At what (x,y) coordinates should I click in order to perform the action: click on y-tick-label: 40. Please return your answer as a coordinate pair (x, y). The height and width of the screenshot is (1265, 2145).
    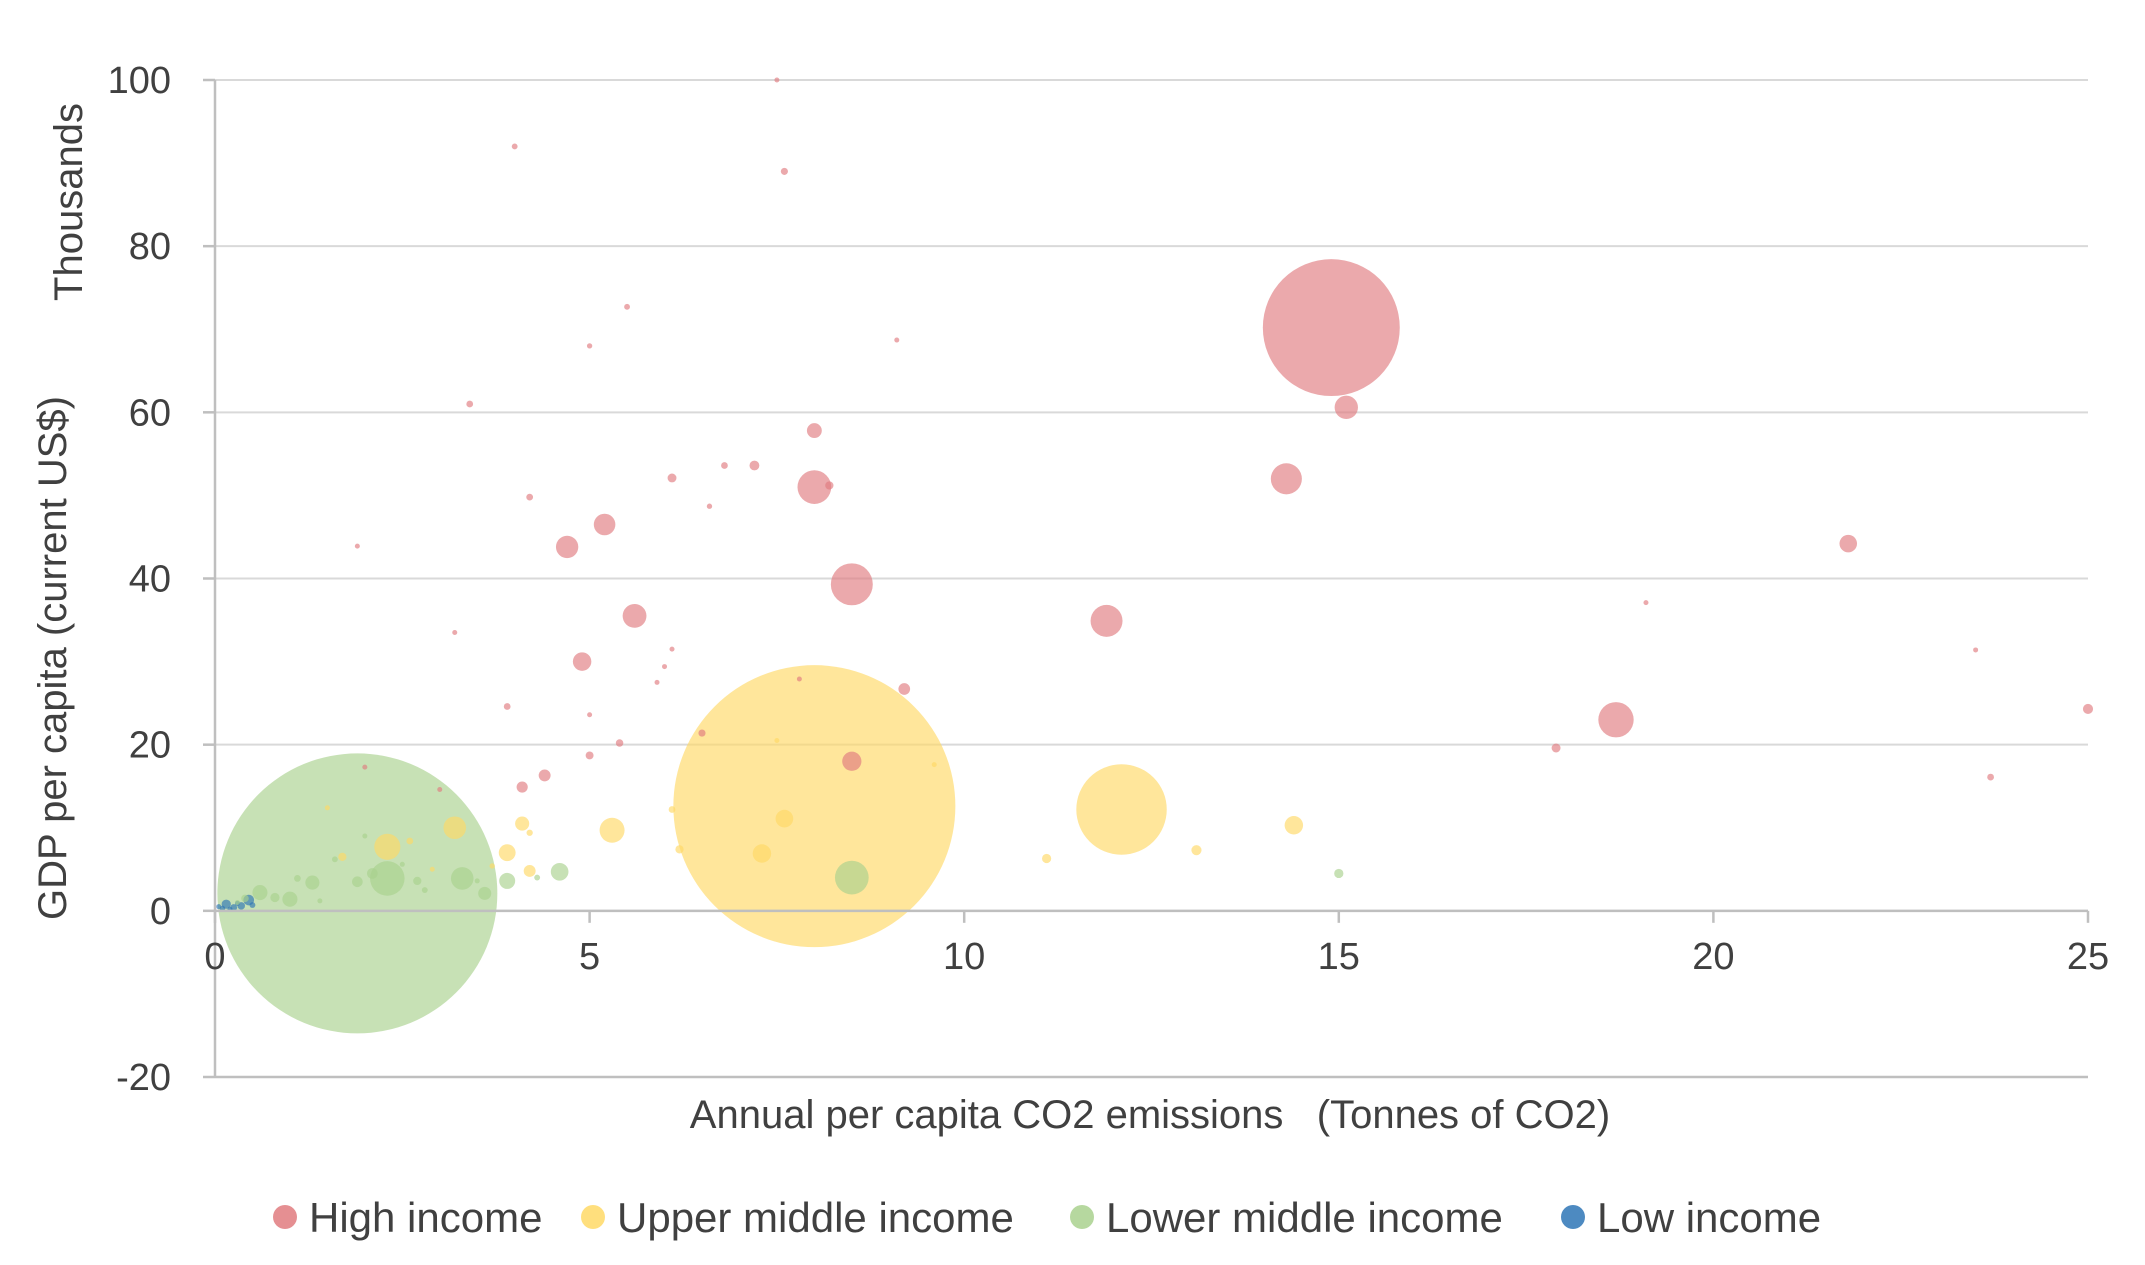
    Looking at the image, I should click on (150, 580).